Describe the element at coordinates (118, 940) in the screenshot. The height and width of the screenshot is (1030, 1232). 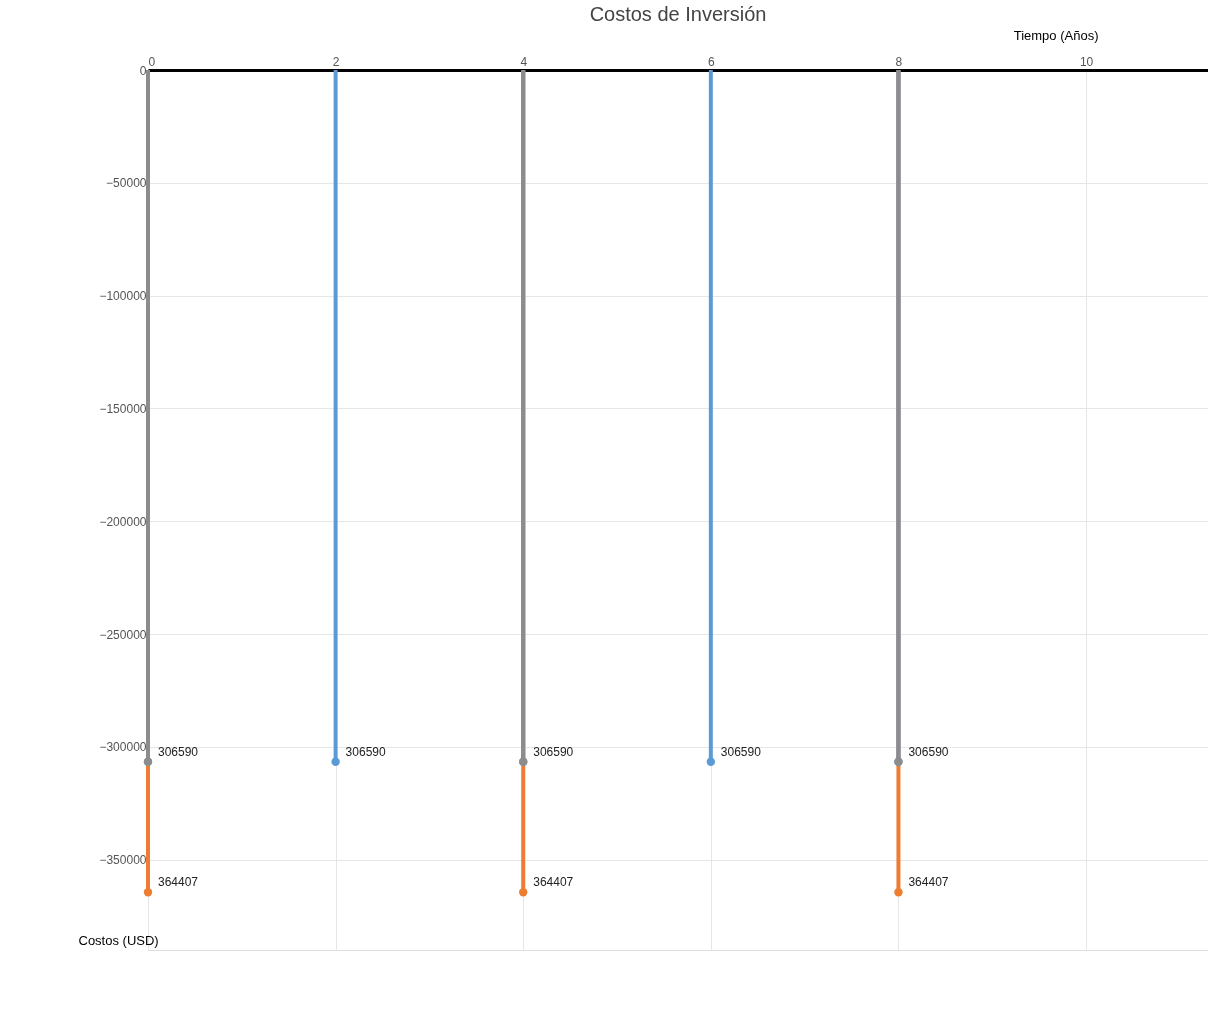
I see `y-axis-title: Costos (USD)` at that location.